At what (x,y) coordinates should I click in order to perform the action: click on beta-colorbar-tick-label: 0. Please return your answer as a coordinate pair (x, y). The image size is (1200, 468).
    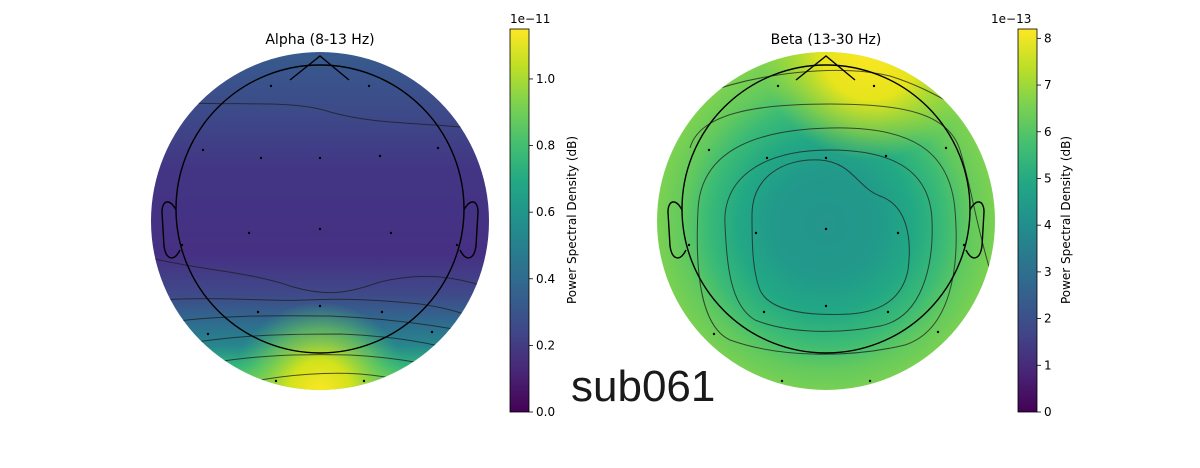
    Looking at the image, I should click on (1048, 412).